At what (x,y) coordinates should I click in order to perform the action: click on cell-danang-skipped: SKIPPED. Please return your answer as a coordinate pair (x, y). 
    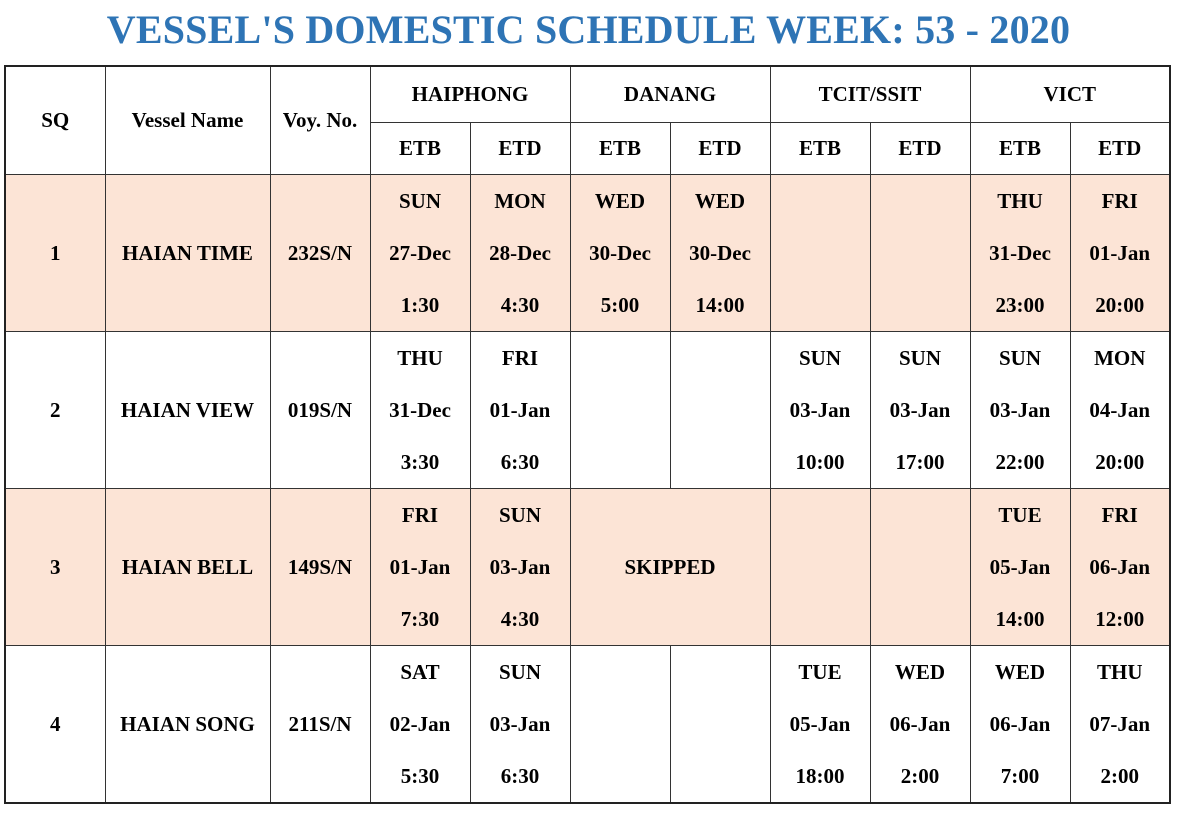
    Looking at the image, I should click on (670, 567).